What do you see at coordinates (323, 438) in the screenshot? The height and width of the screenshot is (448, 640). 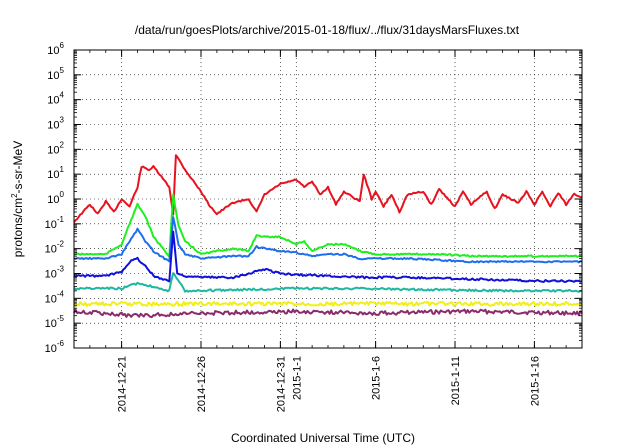 I see `x-axis-label: Coordinated Universal Time (UTC)` at bounding box center [323, 438].